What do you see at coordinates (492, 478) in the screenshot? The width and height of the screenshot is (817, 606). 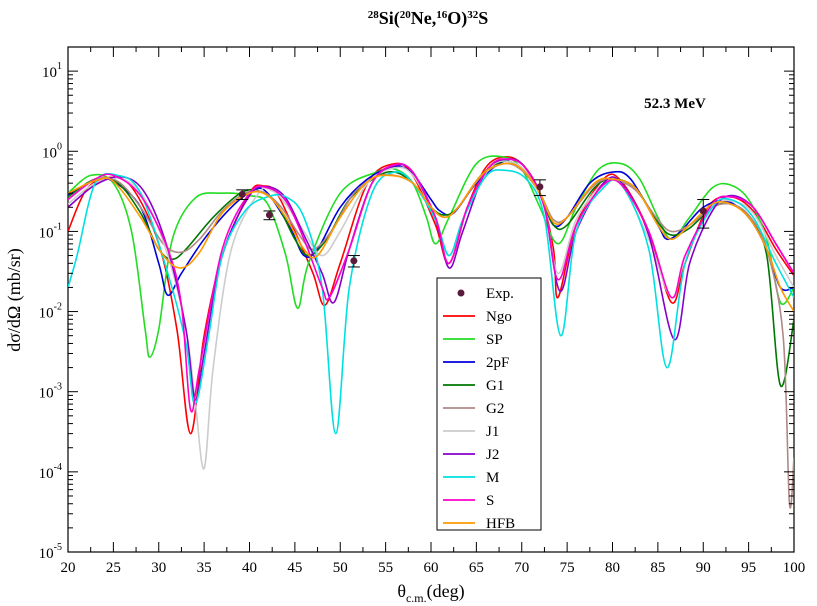 I see `legend-label-m: M` at bounding box center [492, 478].